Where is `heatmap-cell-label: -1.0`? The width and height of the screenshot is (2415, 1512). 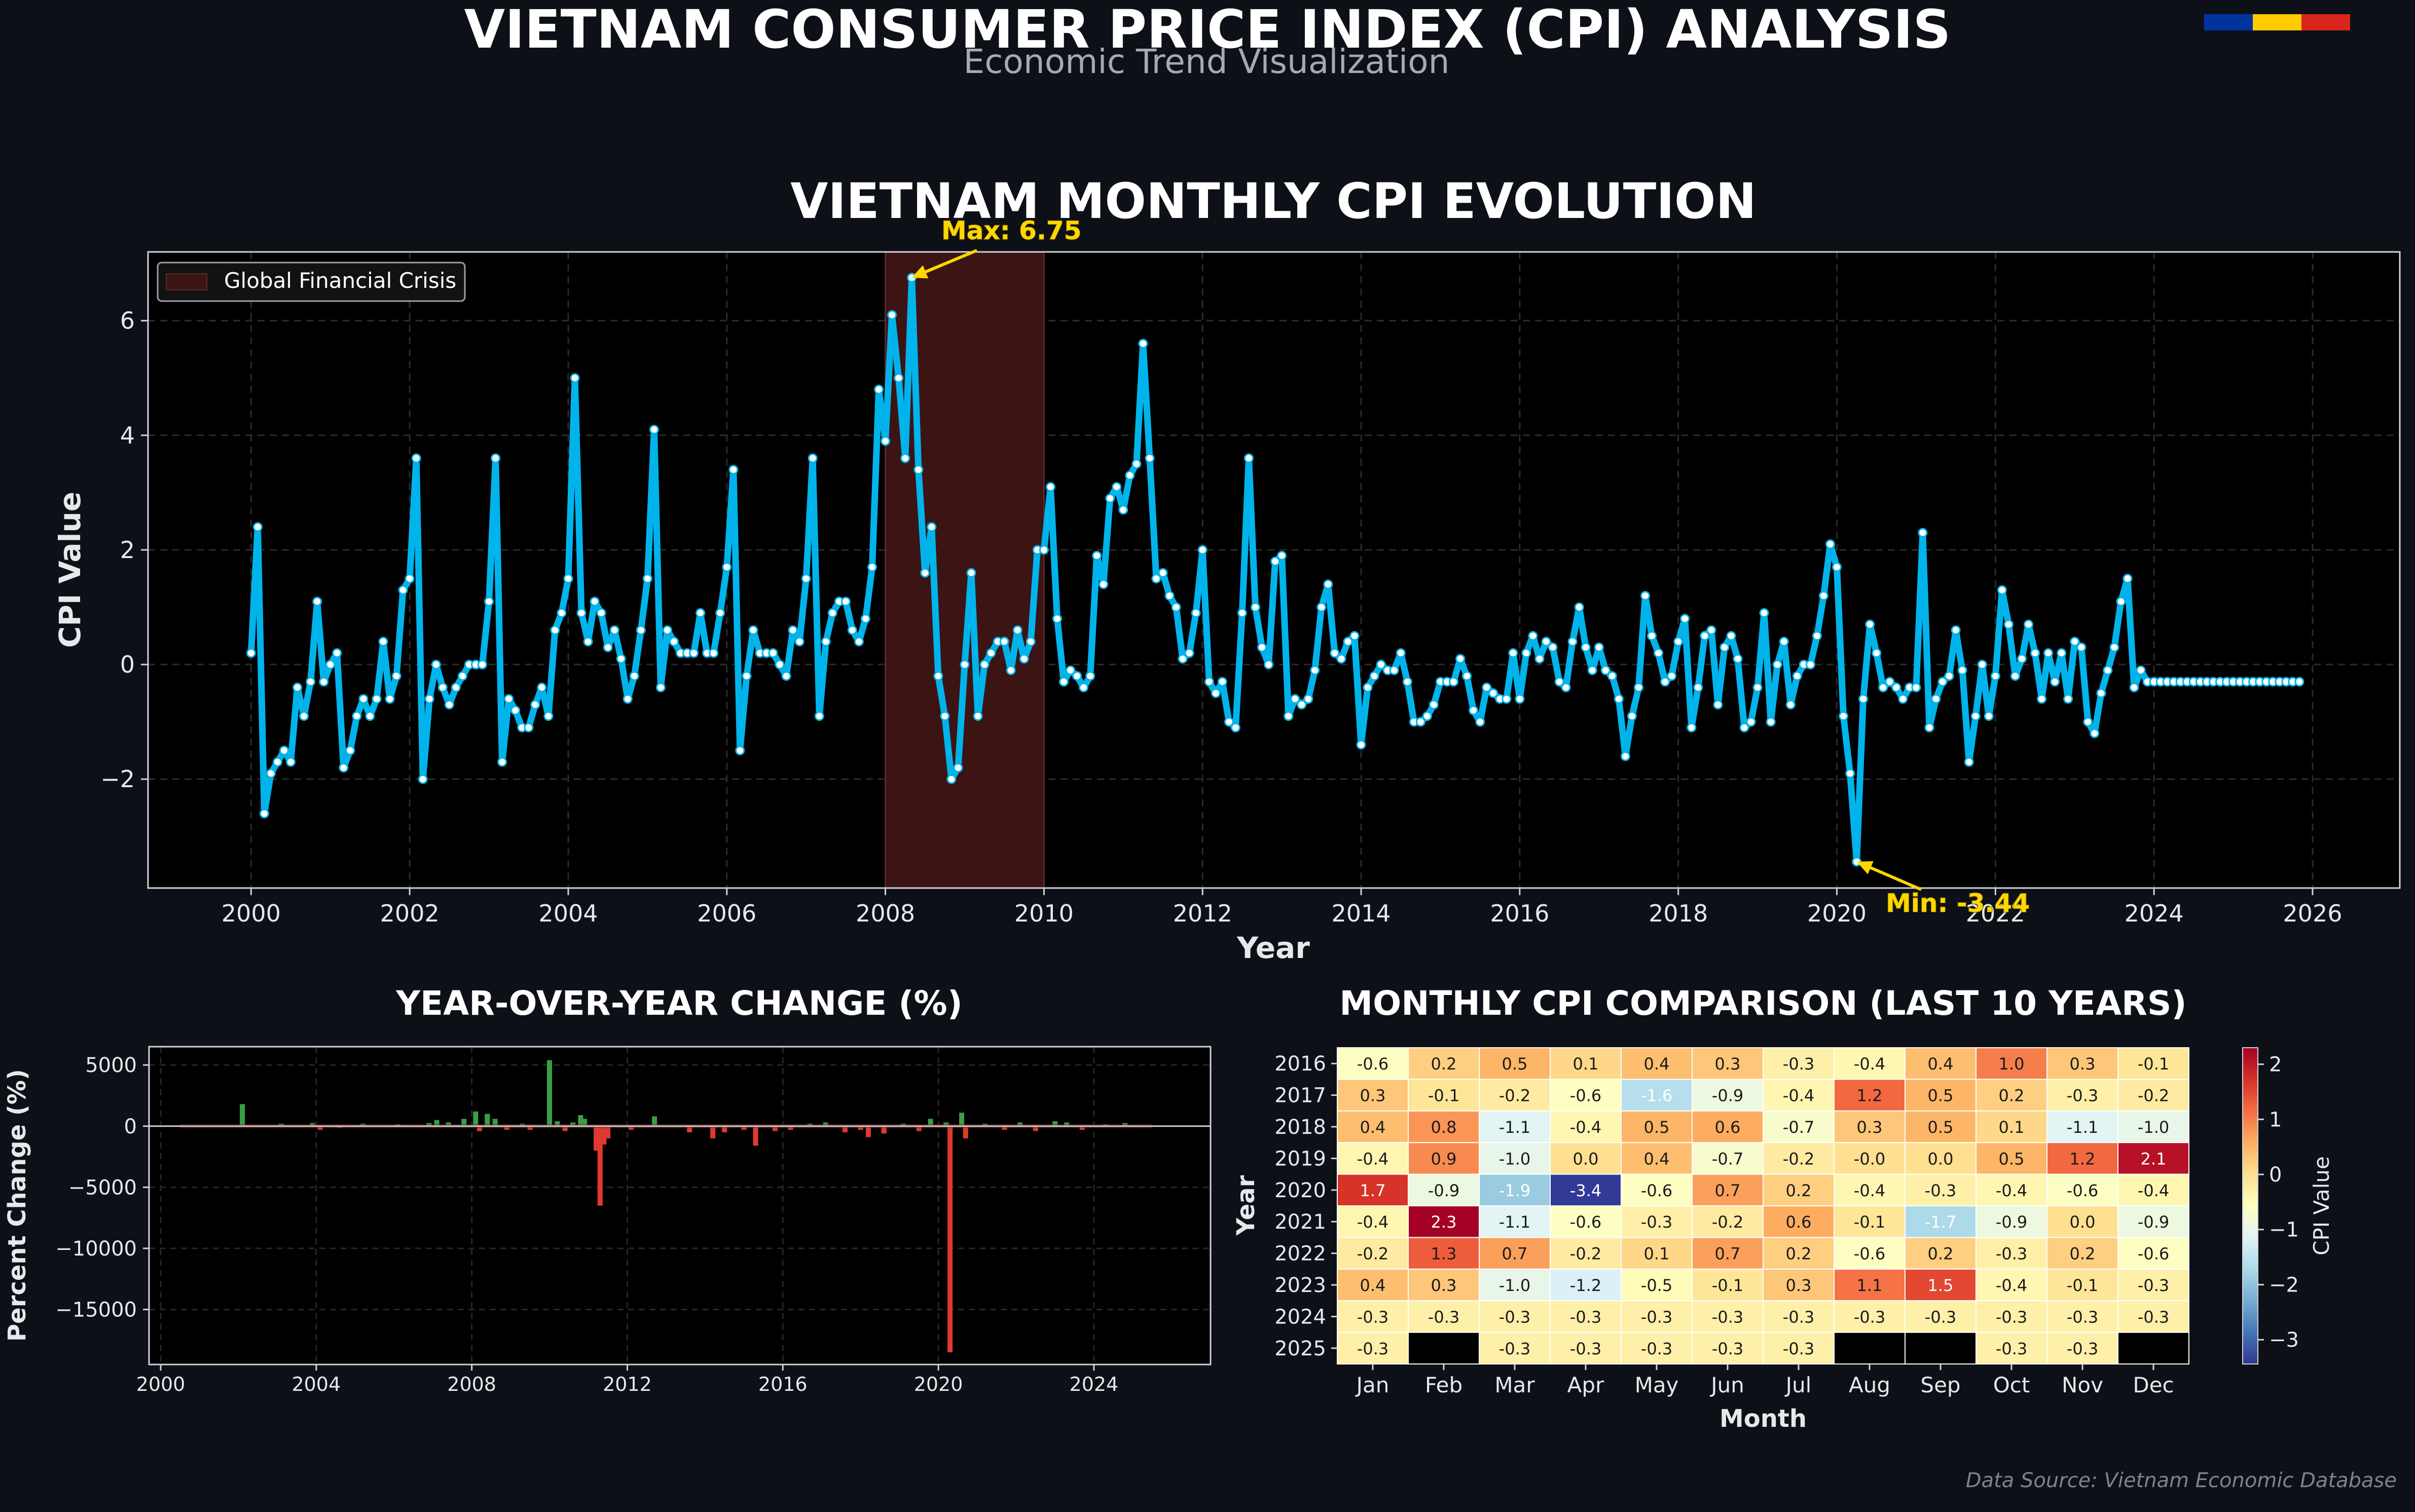 heatmap-cell-label: -1.0 is located at coordinates (2153, 1128).